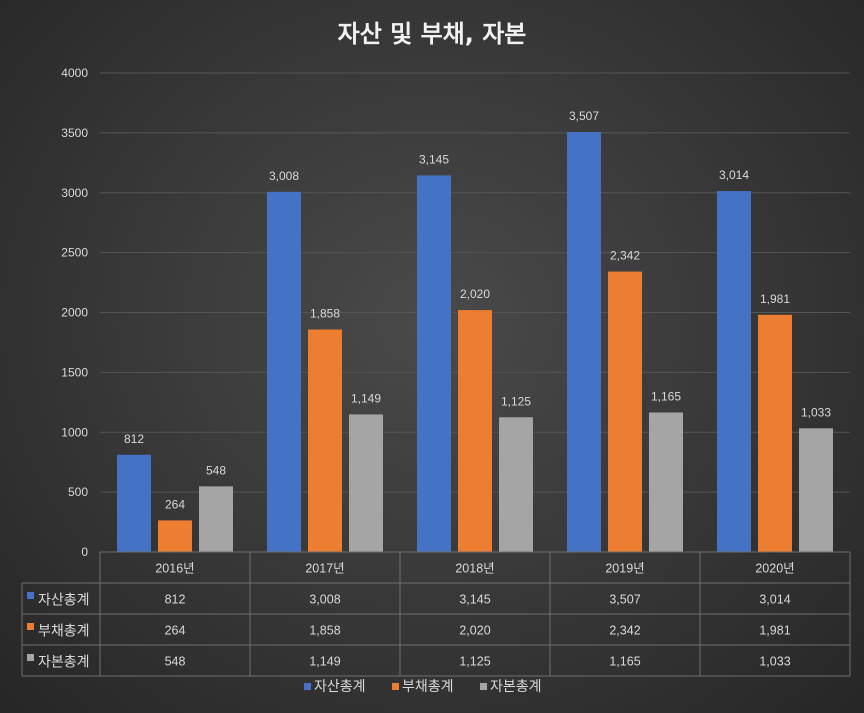 Image resolution: width=864 pixels, height=713 pixels. What do you see at coordinates (666, 396) in the screenshot?
I see `data-label: 1,165` at bounding box center [666, 396].